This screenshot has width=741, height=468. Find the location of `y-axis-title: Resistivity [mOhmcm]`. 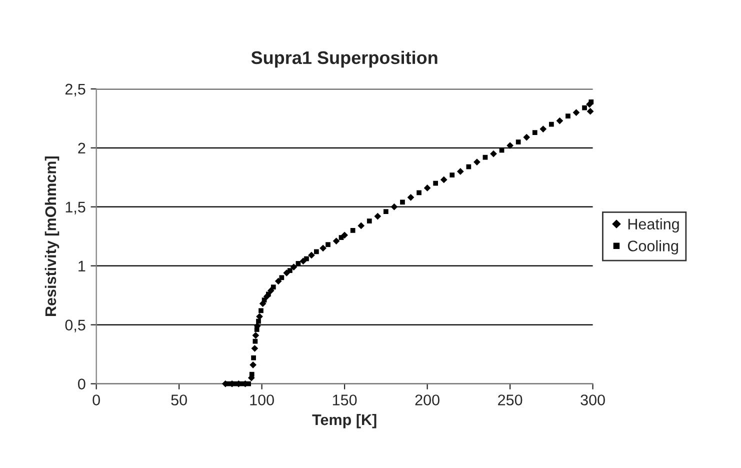

y-axis-title: Resistivity [mOhmcm] is located at coordinates (52, 236).